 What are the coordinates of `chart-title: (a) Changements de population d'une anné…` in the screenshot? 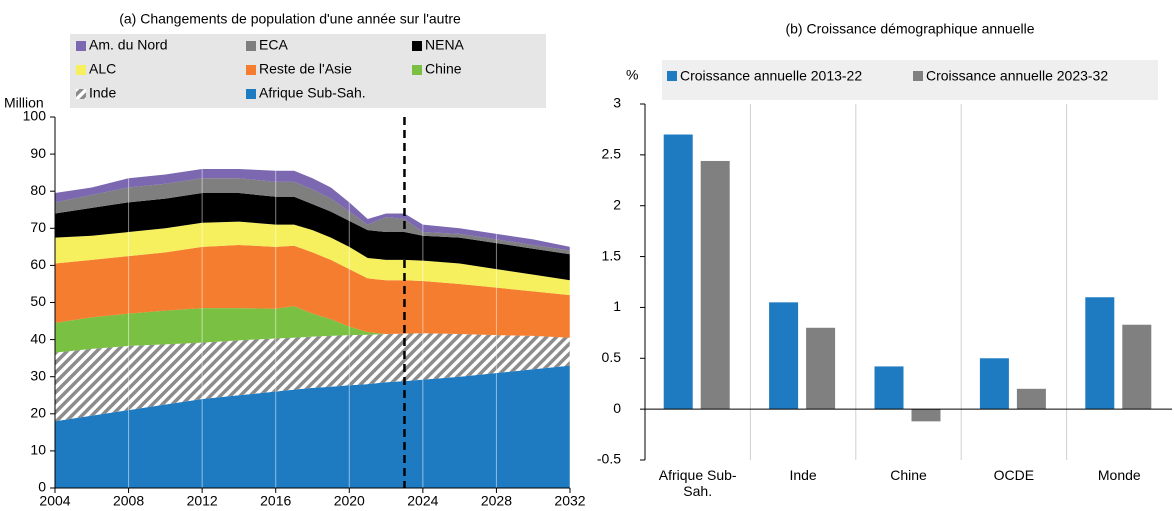 It's located at (290, 19).